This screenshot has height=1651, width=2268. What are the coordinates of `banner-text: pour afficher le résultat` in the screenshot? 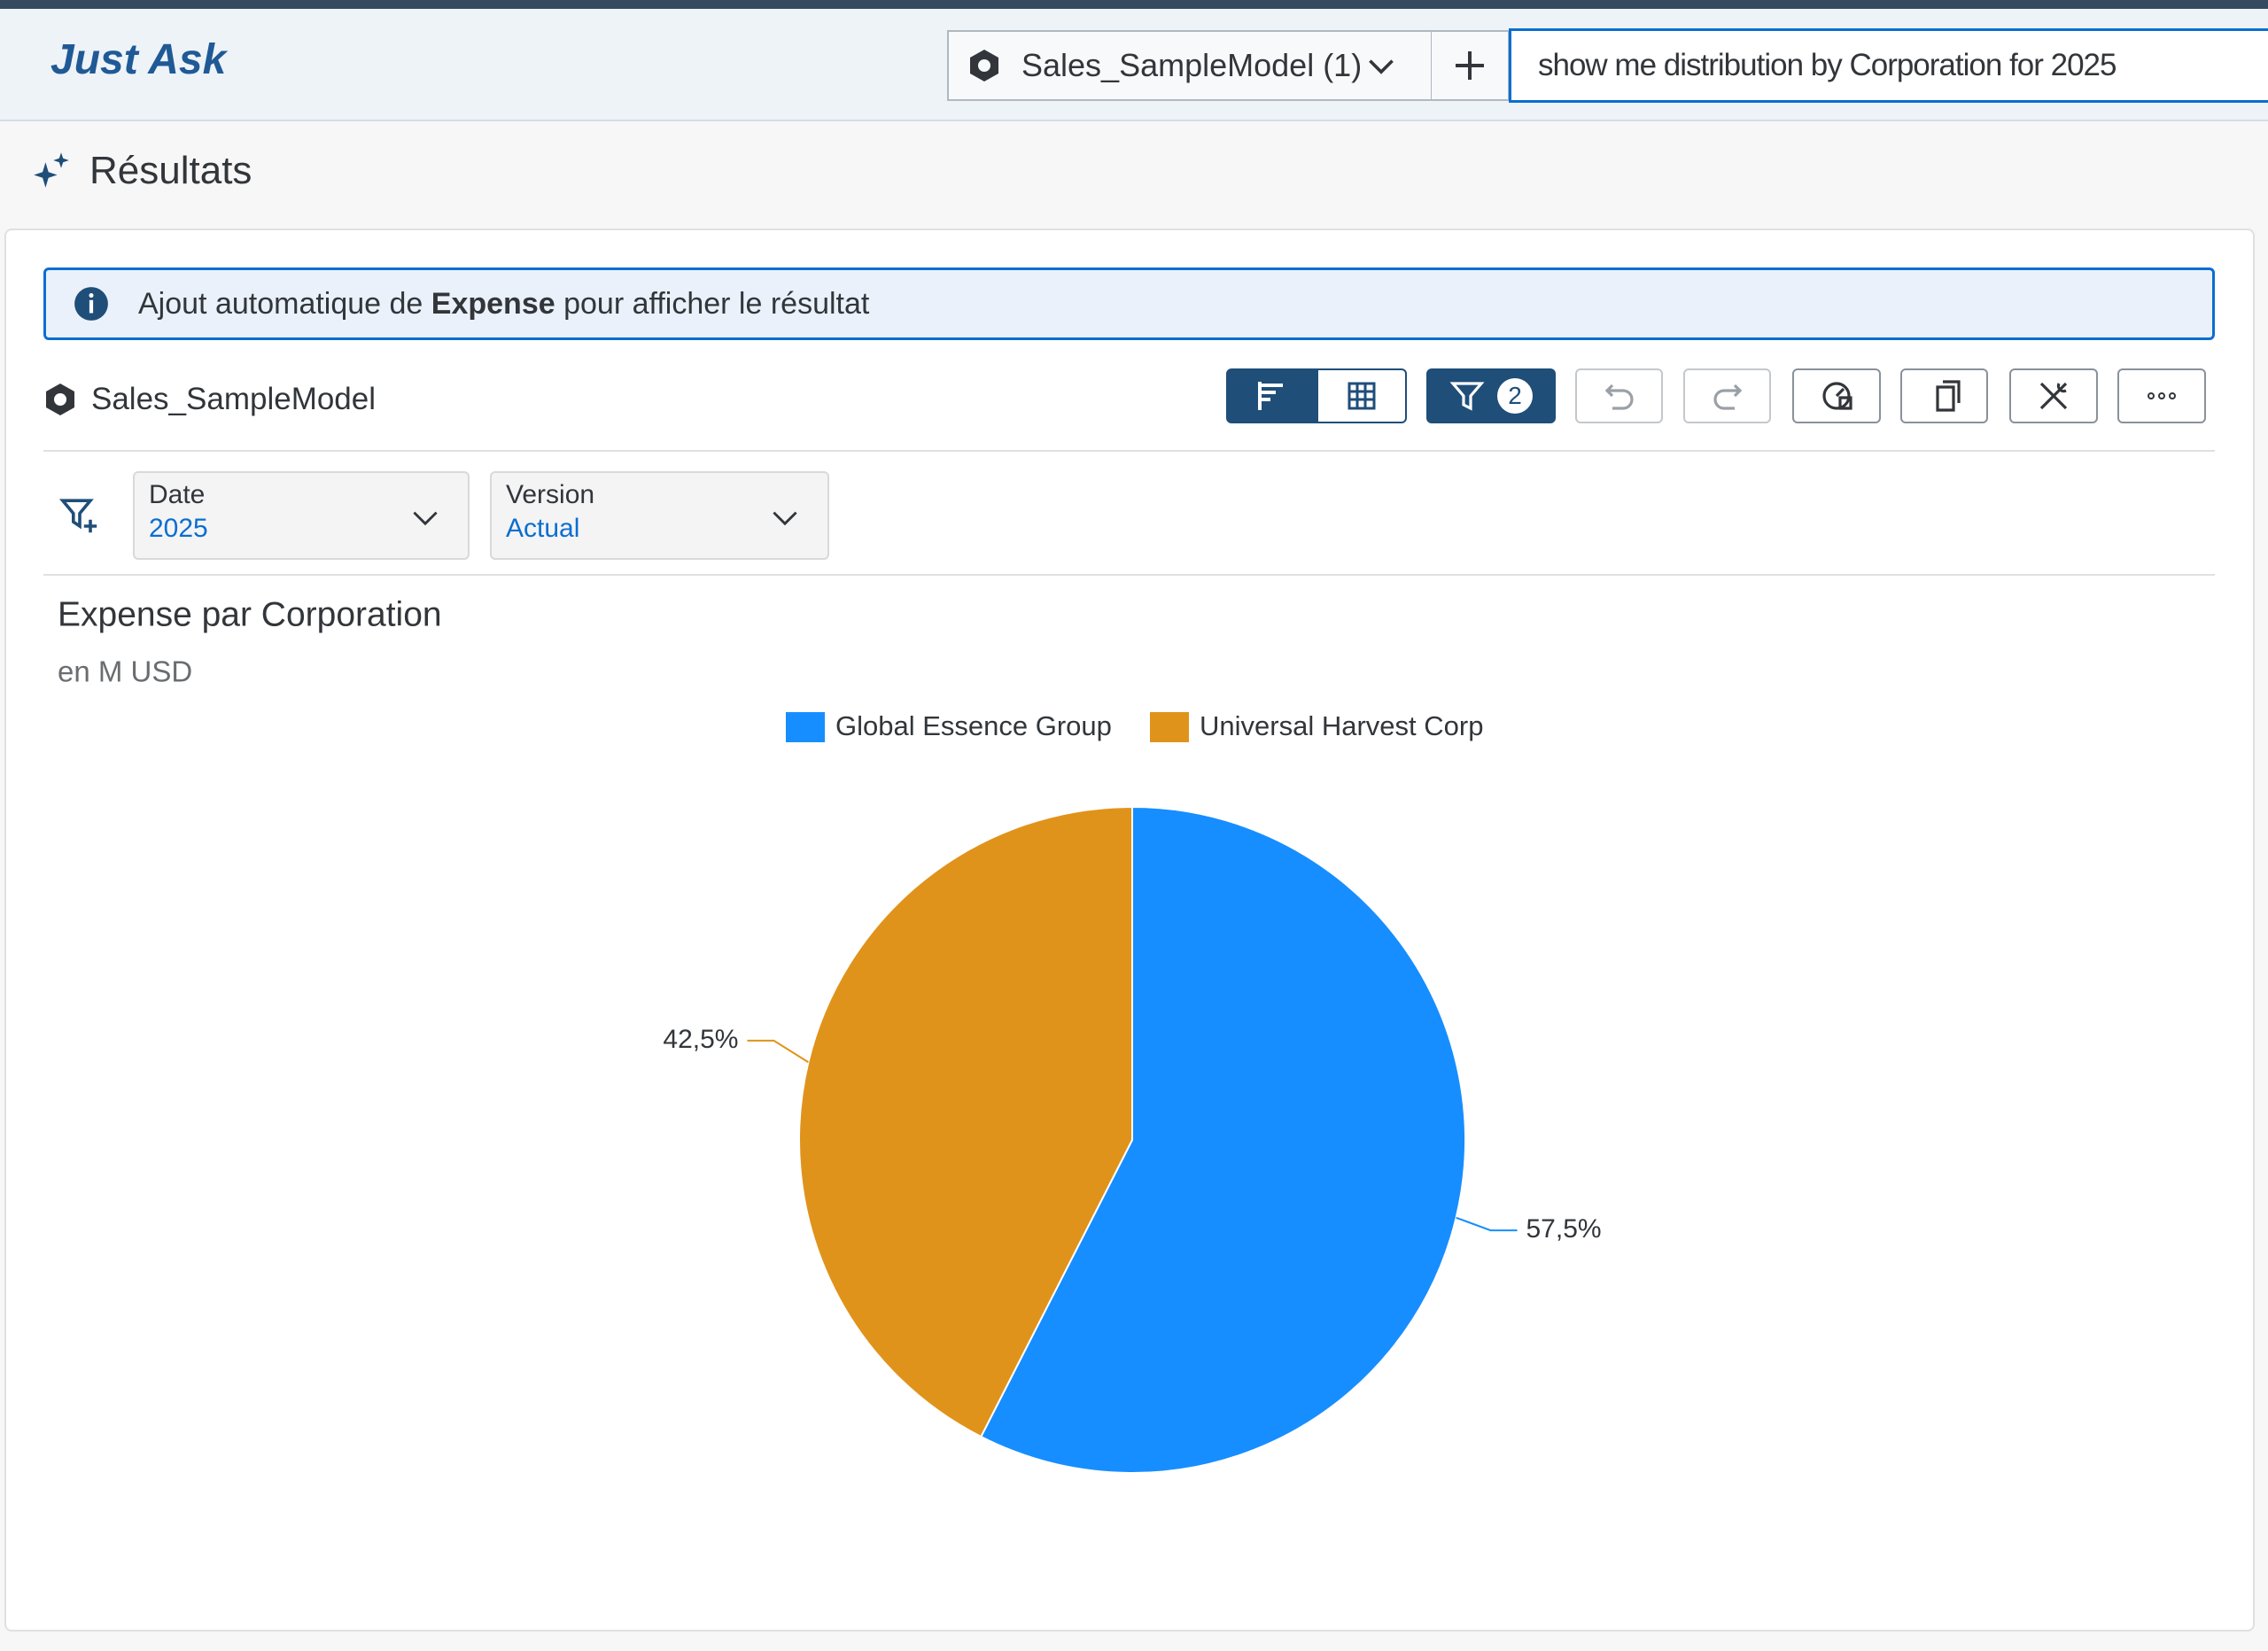 It's located at (716, 303).